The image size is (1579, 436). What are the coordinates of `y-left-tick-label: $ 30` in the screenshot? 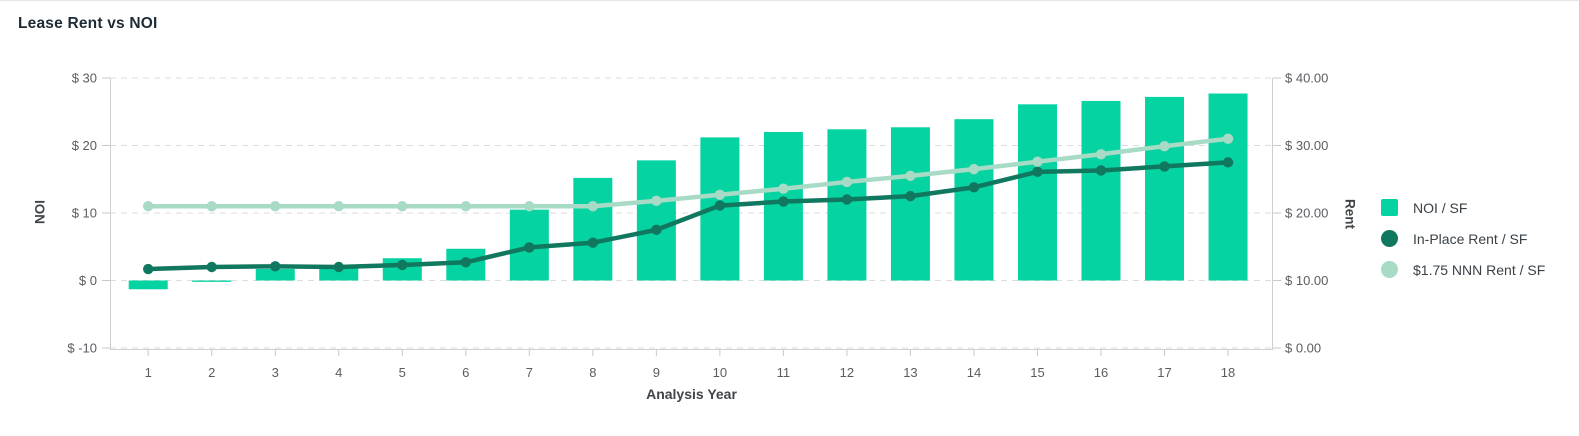 It's located at (84, 78).